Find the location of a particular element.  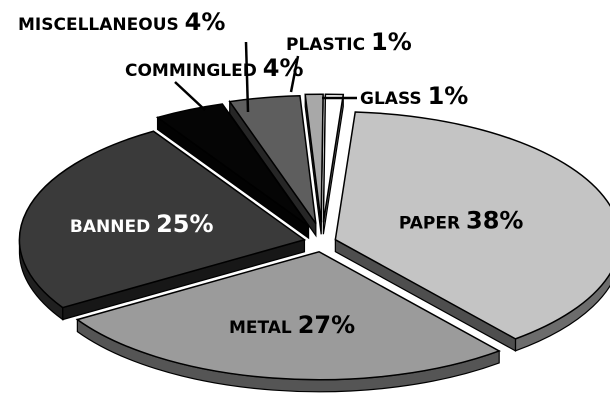

label-name-banned: BANNED is located at coordinates (113, 227).